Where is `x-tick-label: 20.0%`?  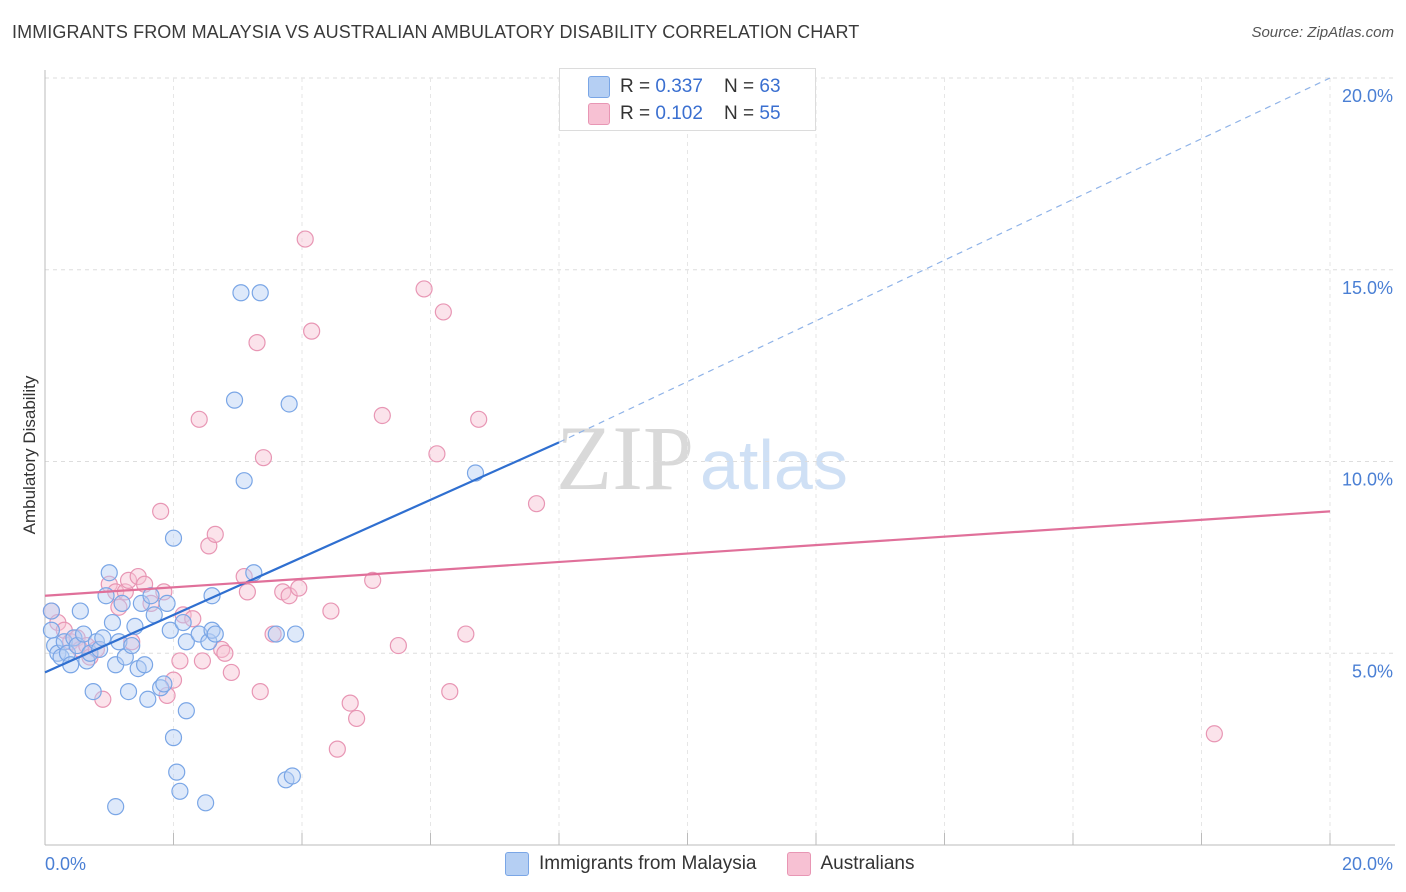 x-tick-label: 20.0% is located at coordinates (1367, 864).